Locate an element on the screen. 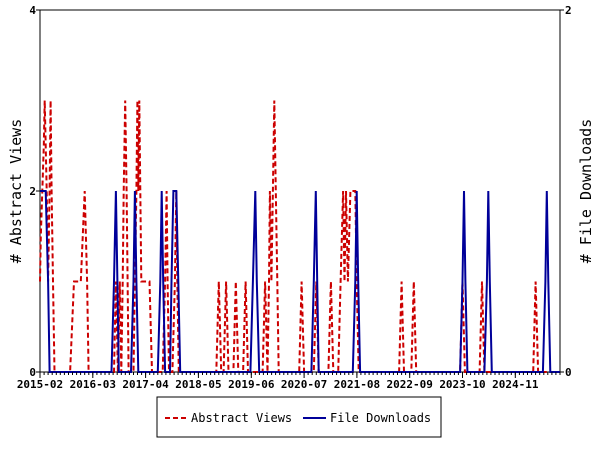 The width and height of the screenshot is (600, 450). left-y-tick-label: 0 is located at coordinates (32, 372).